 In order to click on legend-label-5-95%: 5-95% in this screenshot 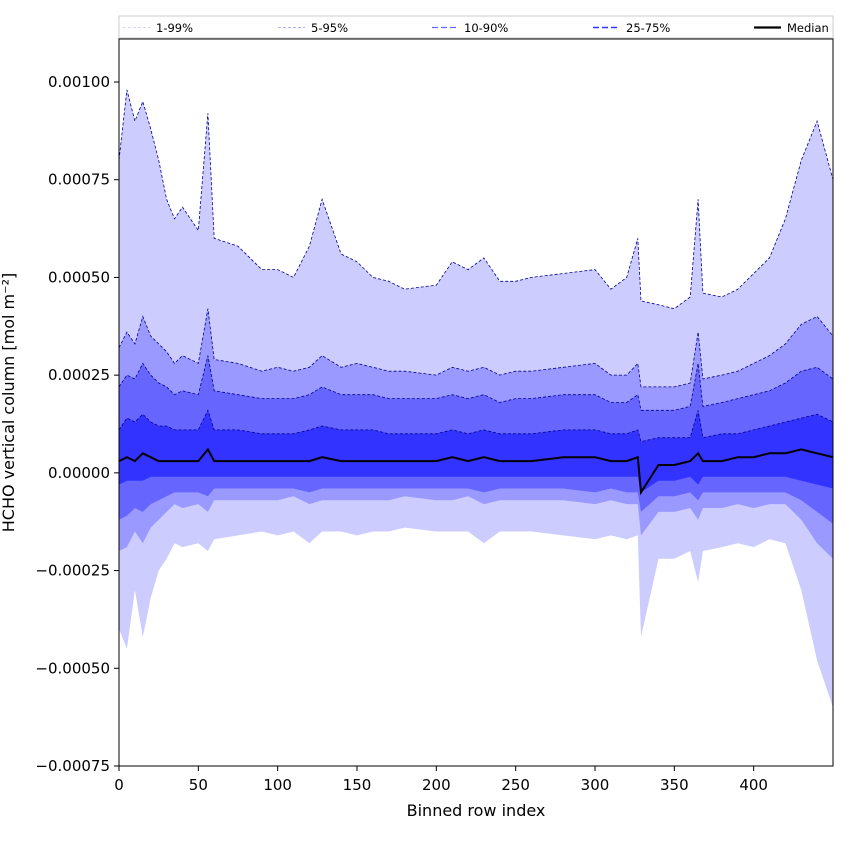, I will do `click(329, 28)`.